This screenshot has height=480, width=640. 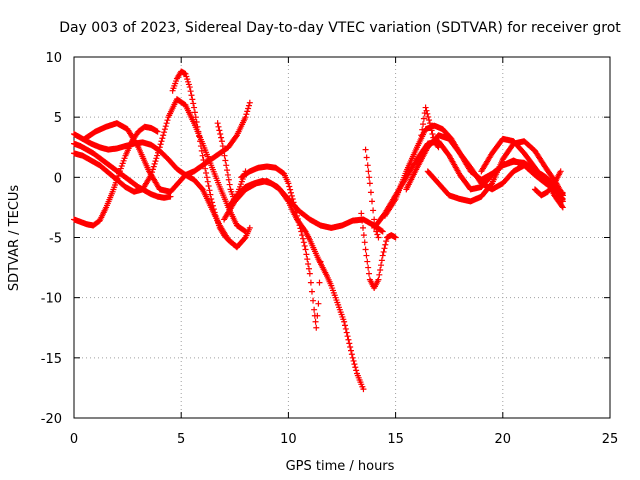 I want to click on x-tick-label: 0, so click(x=74, y=439).